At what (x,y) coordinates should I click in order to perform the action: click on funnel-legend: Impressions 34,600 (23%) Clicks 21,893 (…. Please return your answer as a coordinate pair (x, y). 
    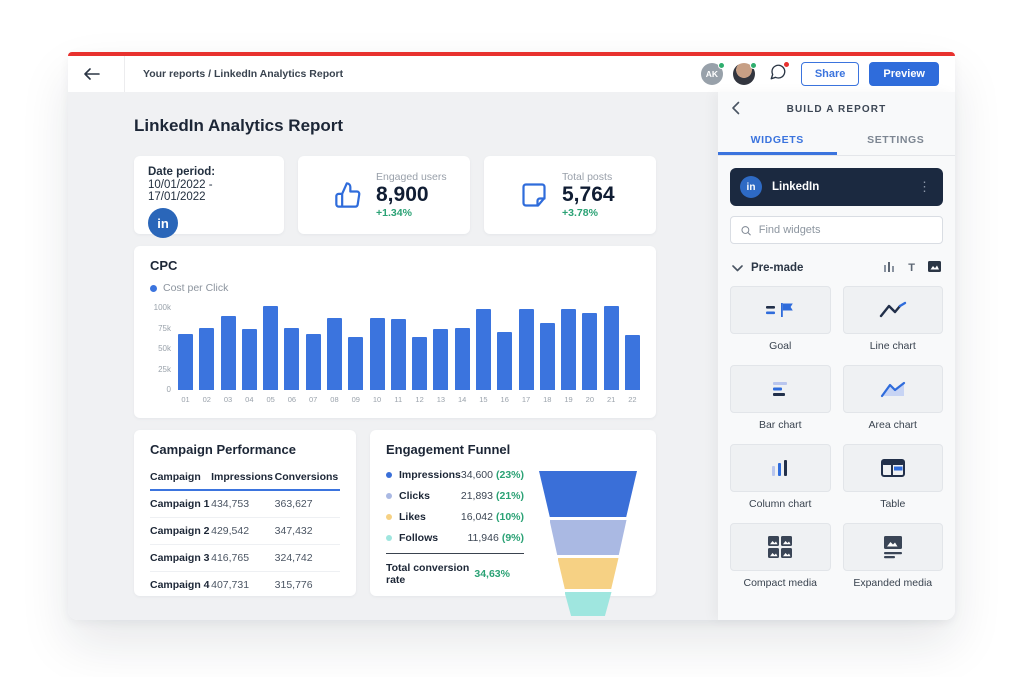
    Looking at the image, I should click on (455, 544).